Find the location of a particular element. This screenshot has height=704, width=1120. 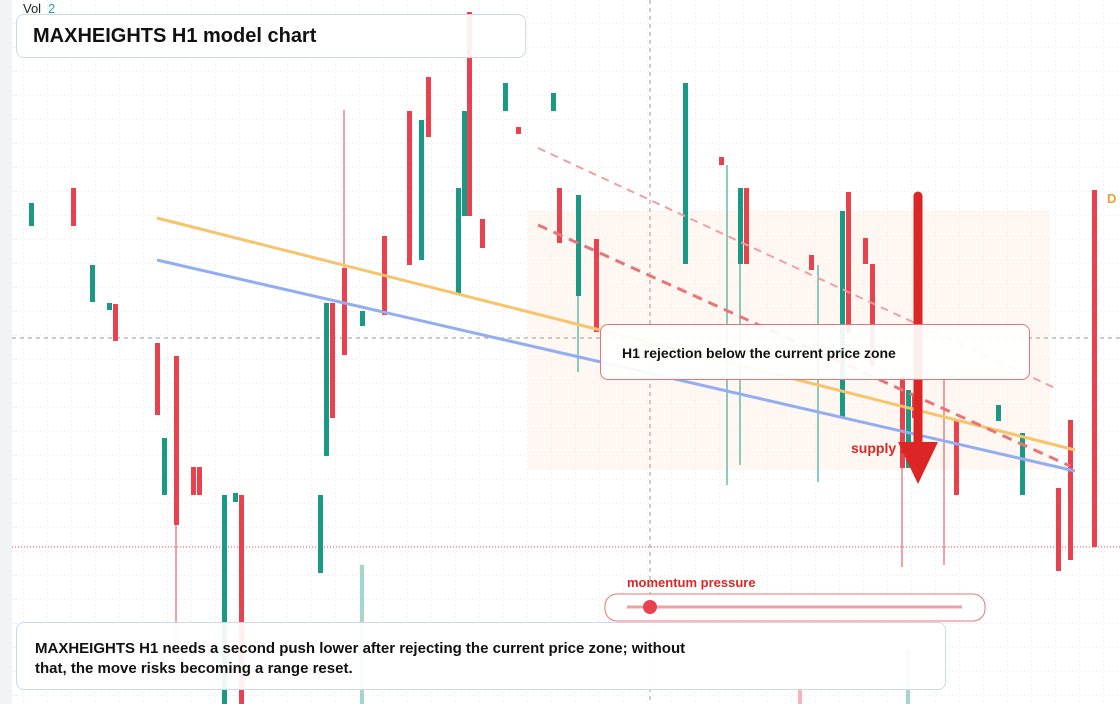

edge-tag: D is located at coordinates (1111, 198).